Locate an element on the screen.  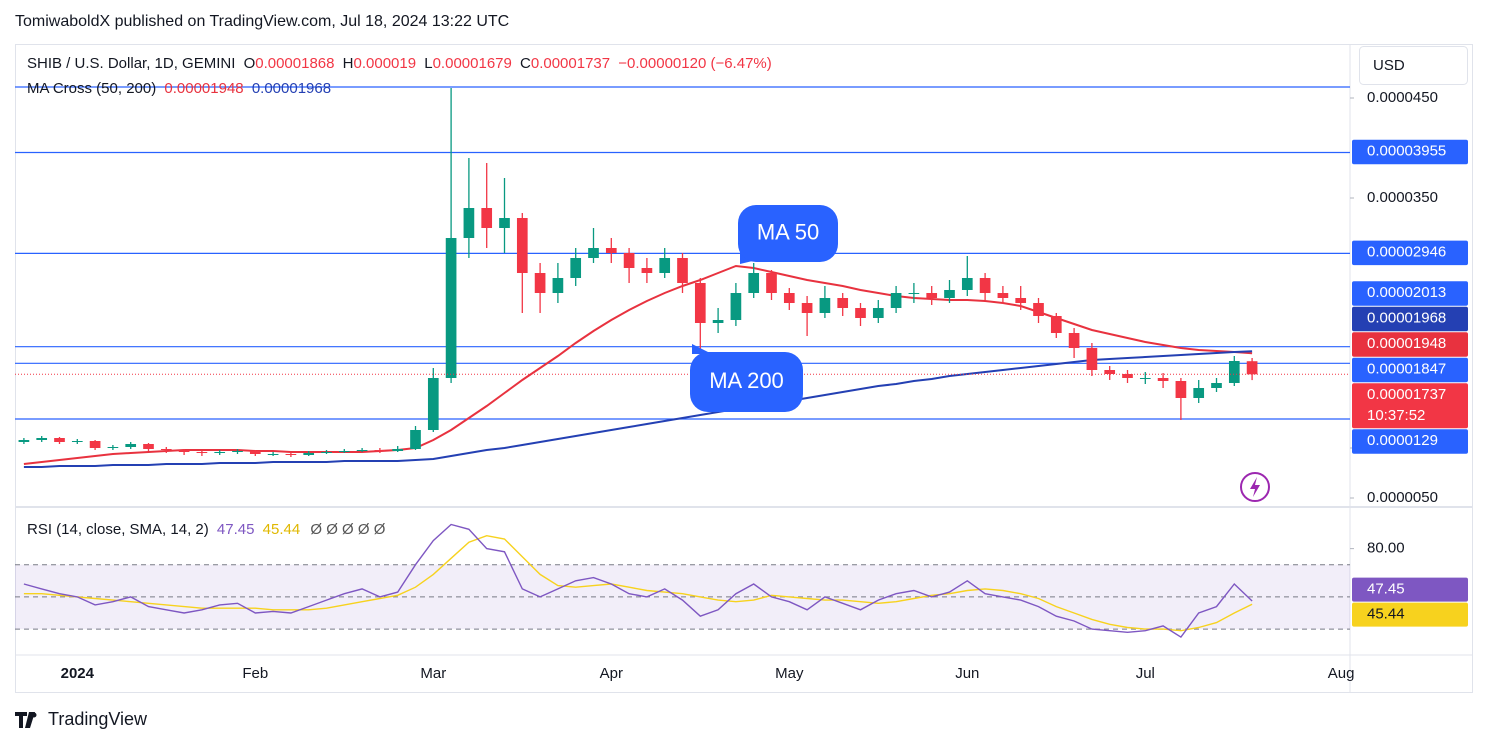
ma-badge-text: 0.00001948 is located at coordinates (1406, 343).